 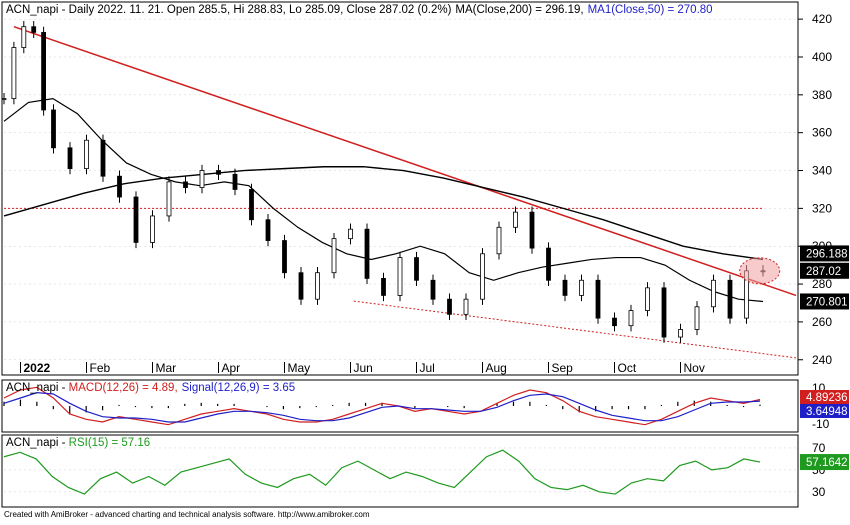 I want to click on ma200-value-badge, so click(x=824, y=253).